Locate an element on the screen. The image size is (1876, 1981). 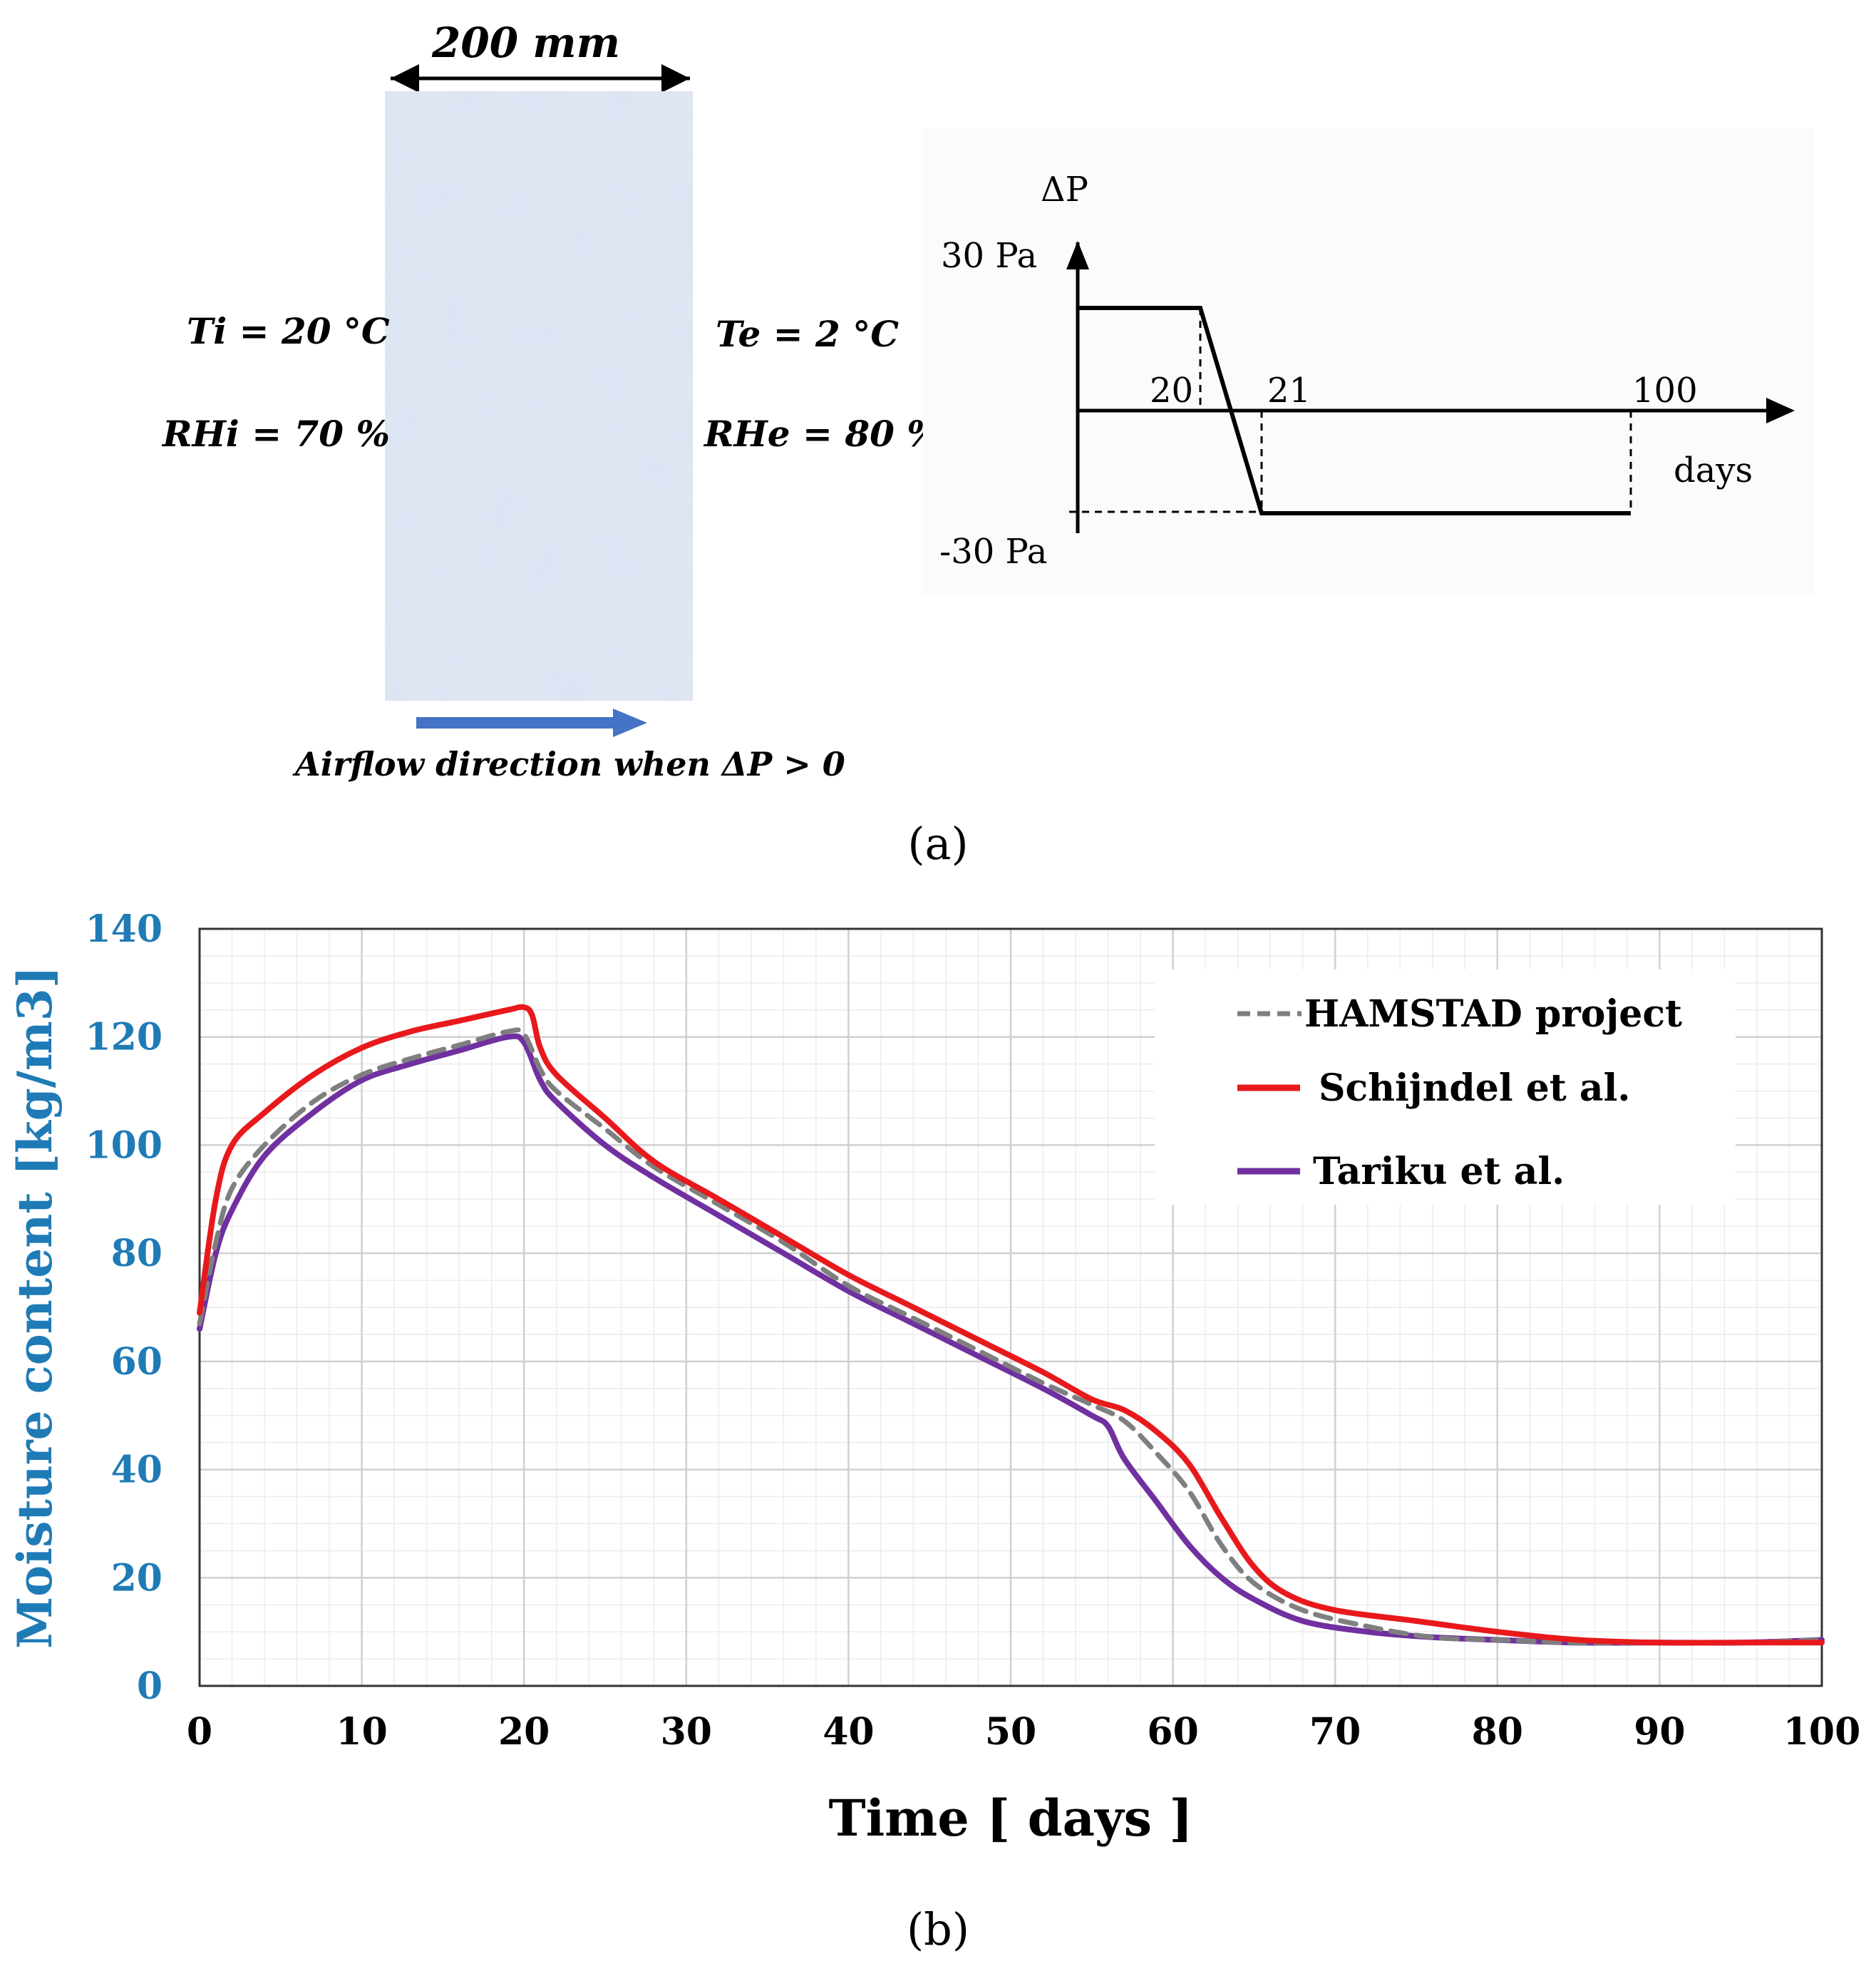
airflow-arrow is located at coordinates (531, 723).